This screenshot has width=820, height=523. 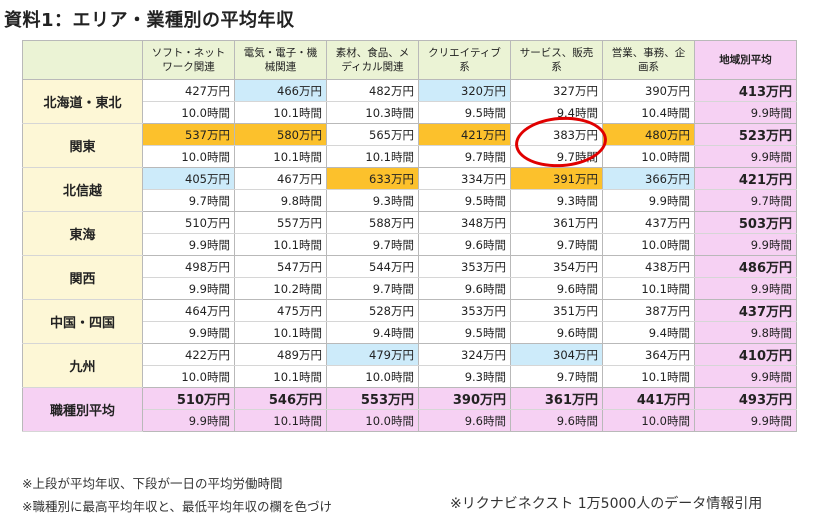 What do you see at coordinates (188, 398) in the screenshot?
I see `industry-salary-average: 510万円` at bounding box center [188, 398].